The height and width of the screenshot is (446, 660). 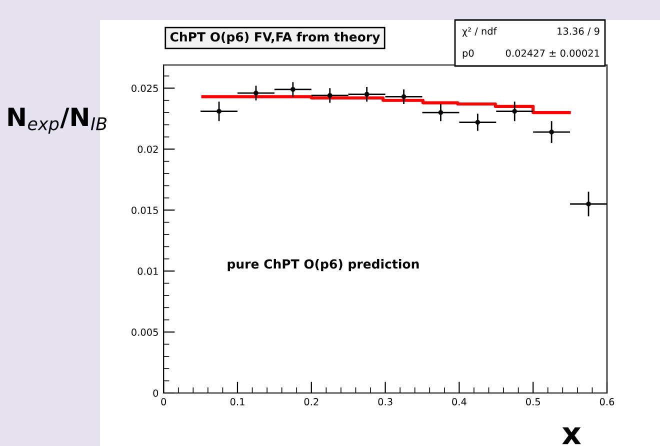 What do you see at coordinates (148, 271) in the screenshot?
I see `y-tick-label: 0.01` at bounding box center [148, 271].